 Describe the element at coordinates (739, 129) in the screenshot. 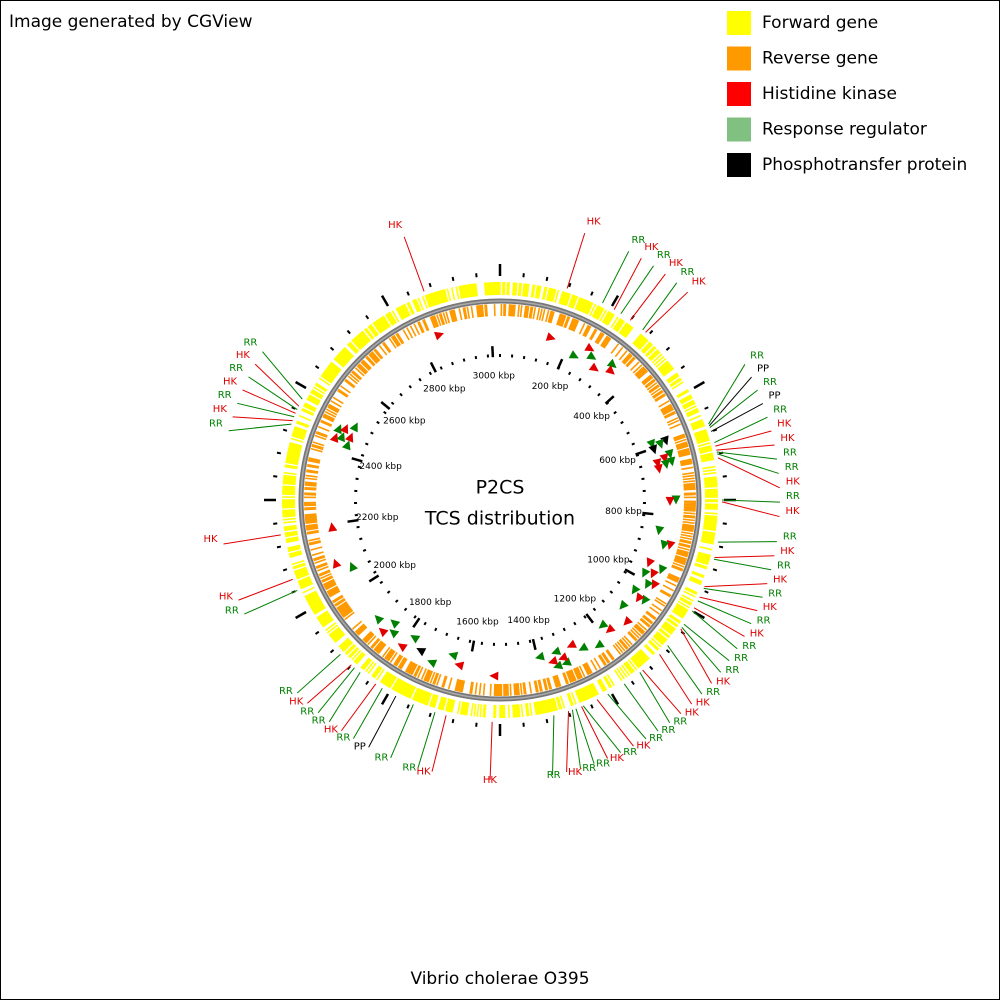

I see `legend-swatch` at that location.